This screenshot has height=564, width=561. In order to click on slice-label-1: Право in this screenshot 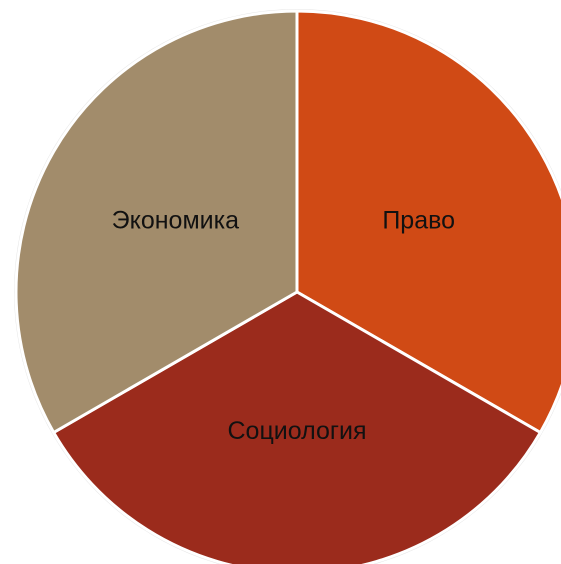, I will do `click(418, 220)`.